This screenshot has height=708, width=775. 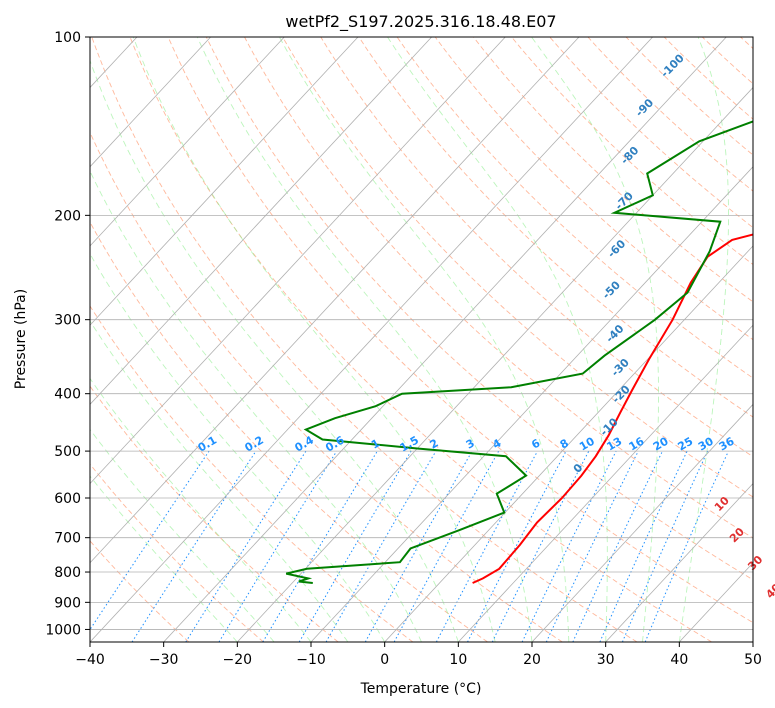 What do you see at coordinates (384, 660) in the screenshot?
I see `x-tick-label: 0` at bounding box center [384, 660].